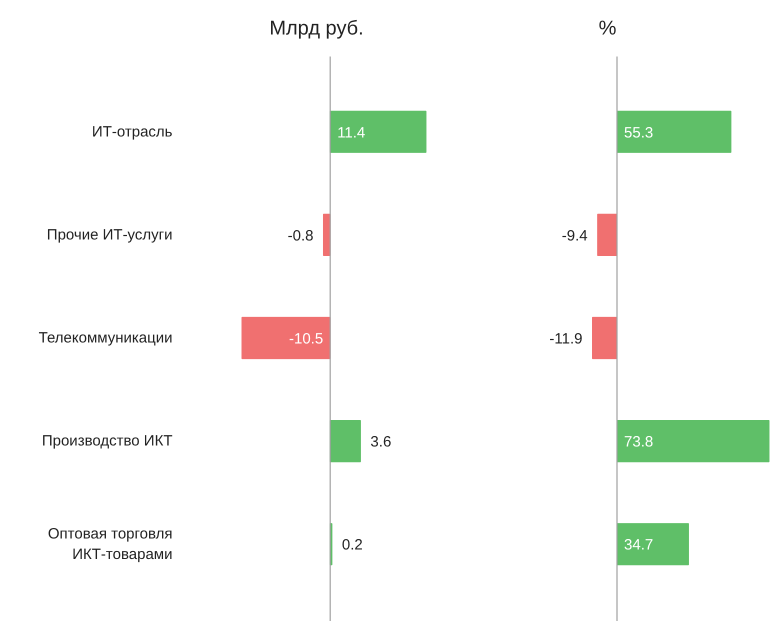  Describe the element at coordinates (639, 442) in the screenshot. I see `data-label: 73.8` at that location.